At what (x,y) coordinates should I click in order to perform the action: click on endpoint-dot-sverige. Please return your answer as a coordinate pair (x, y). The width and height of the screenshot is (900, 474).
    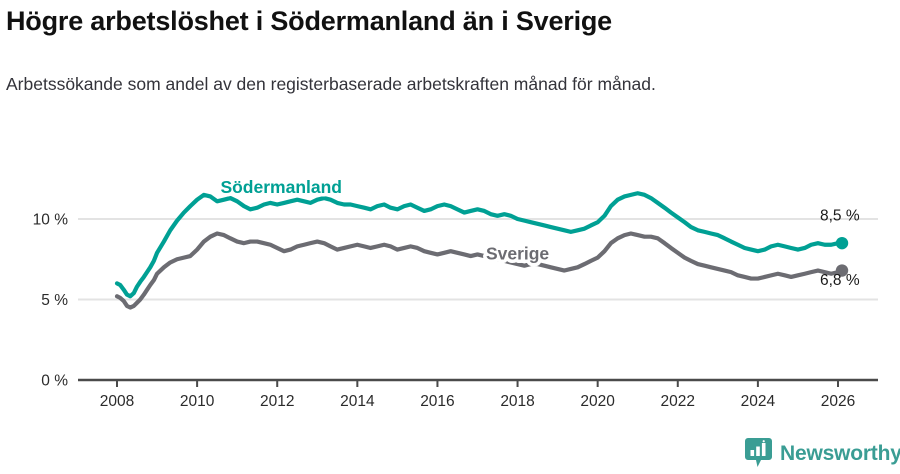
    Looking at the image, I should click on (842, 270).